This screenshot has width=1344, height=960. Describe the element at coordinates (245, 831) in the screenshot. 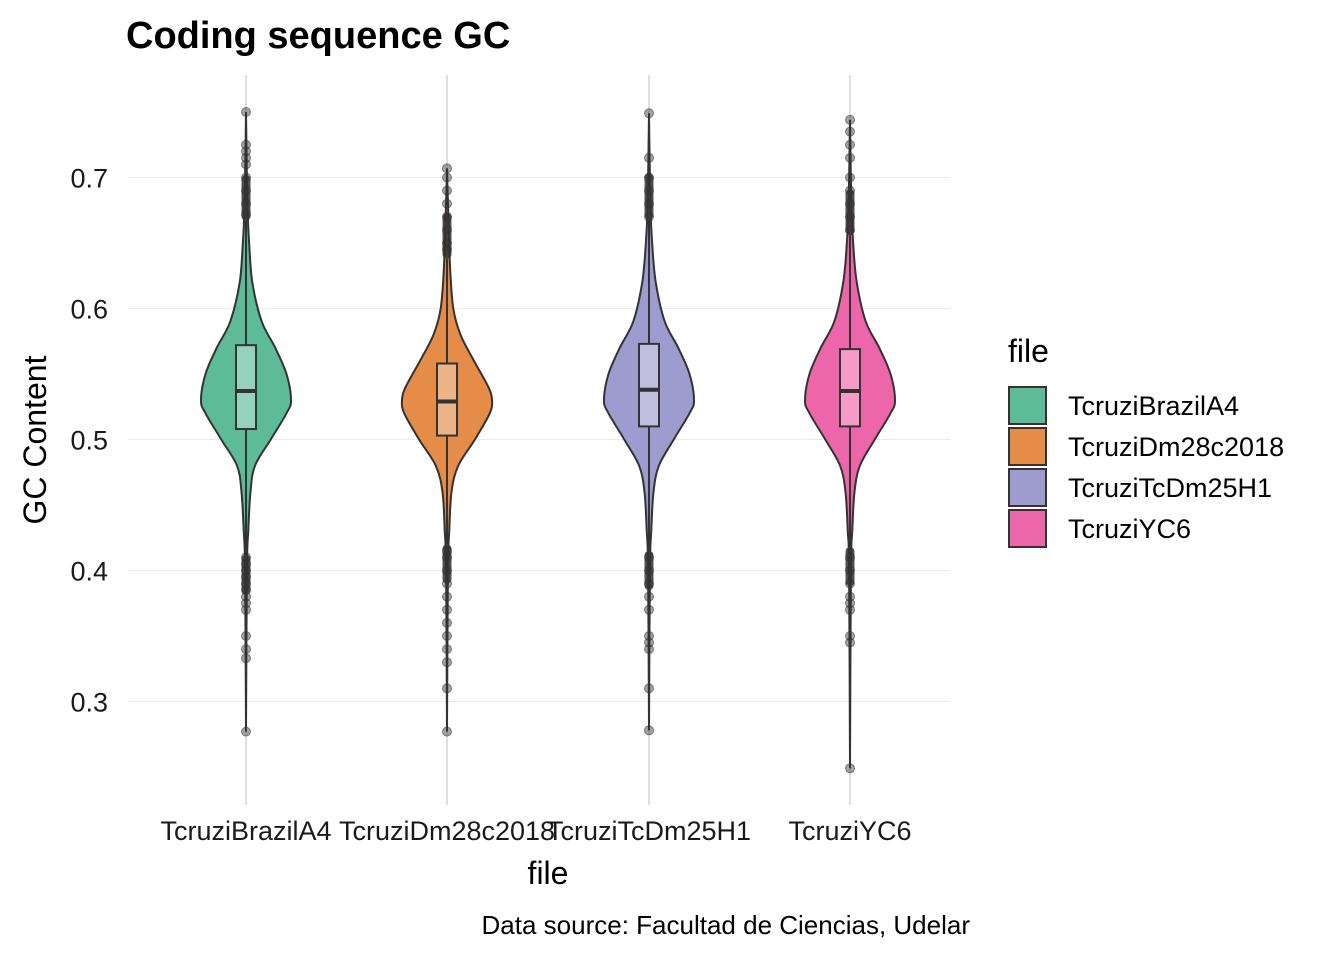

I see `x-tick-label: TcruziBrazilA4` at that location.